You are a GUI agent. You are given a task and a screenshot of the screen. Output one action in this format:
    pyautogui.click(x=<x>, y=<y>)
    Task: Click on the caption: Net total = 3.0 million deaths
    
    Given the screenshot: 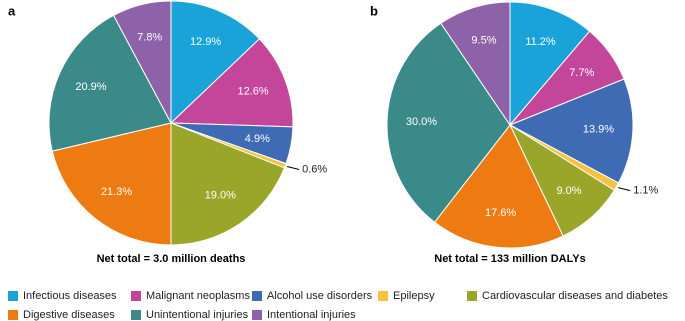 What is the action you would take?
    pyautogui.click(x=171, y=259)
    